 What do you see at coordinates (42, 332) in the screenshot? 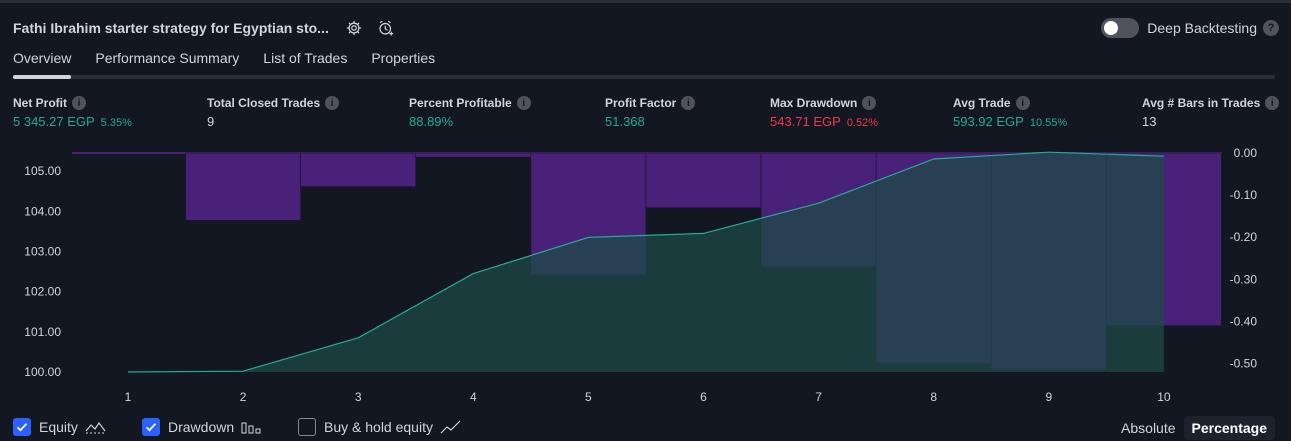
I see `left-tick-label: 101.00` at bounding box center [42, 332].